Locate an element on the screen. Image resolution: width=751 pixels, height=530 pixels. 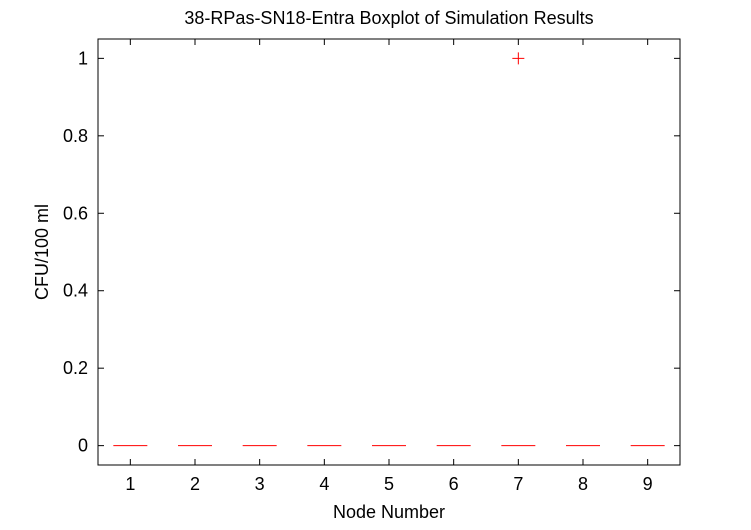
x-tick-label: 1 is located at coordinates (130, 484).